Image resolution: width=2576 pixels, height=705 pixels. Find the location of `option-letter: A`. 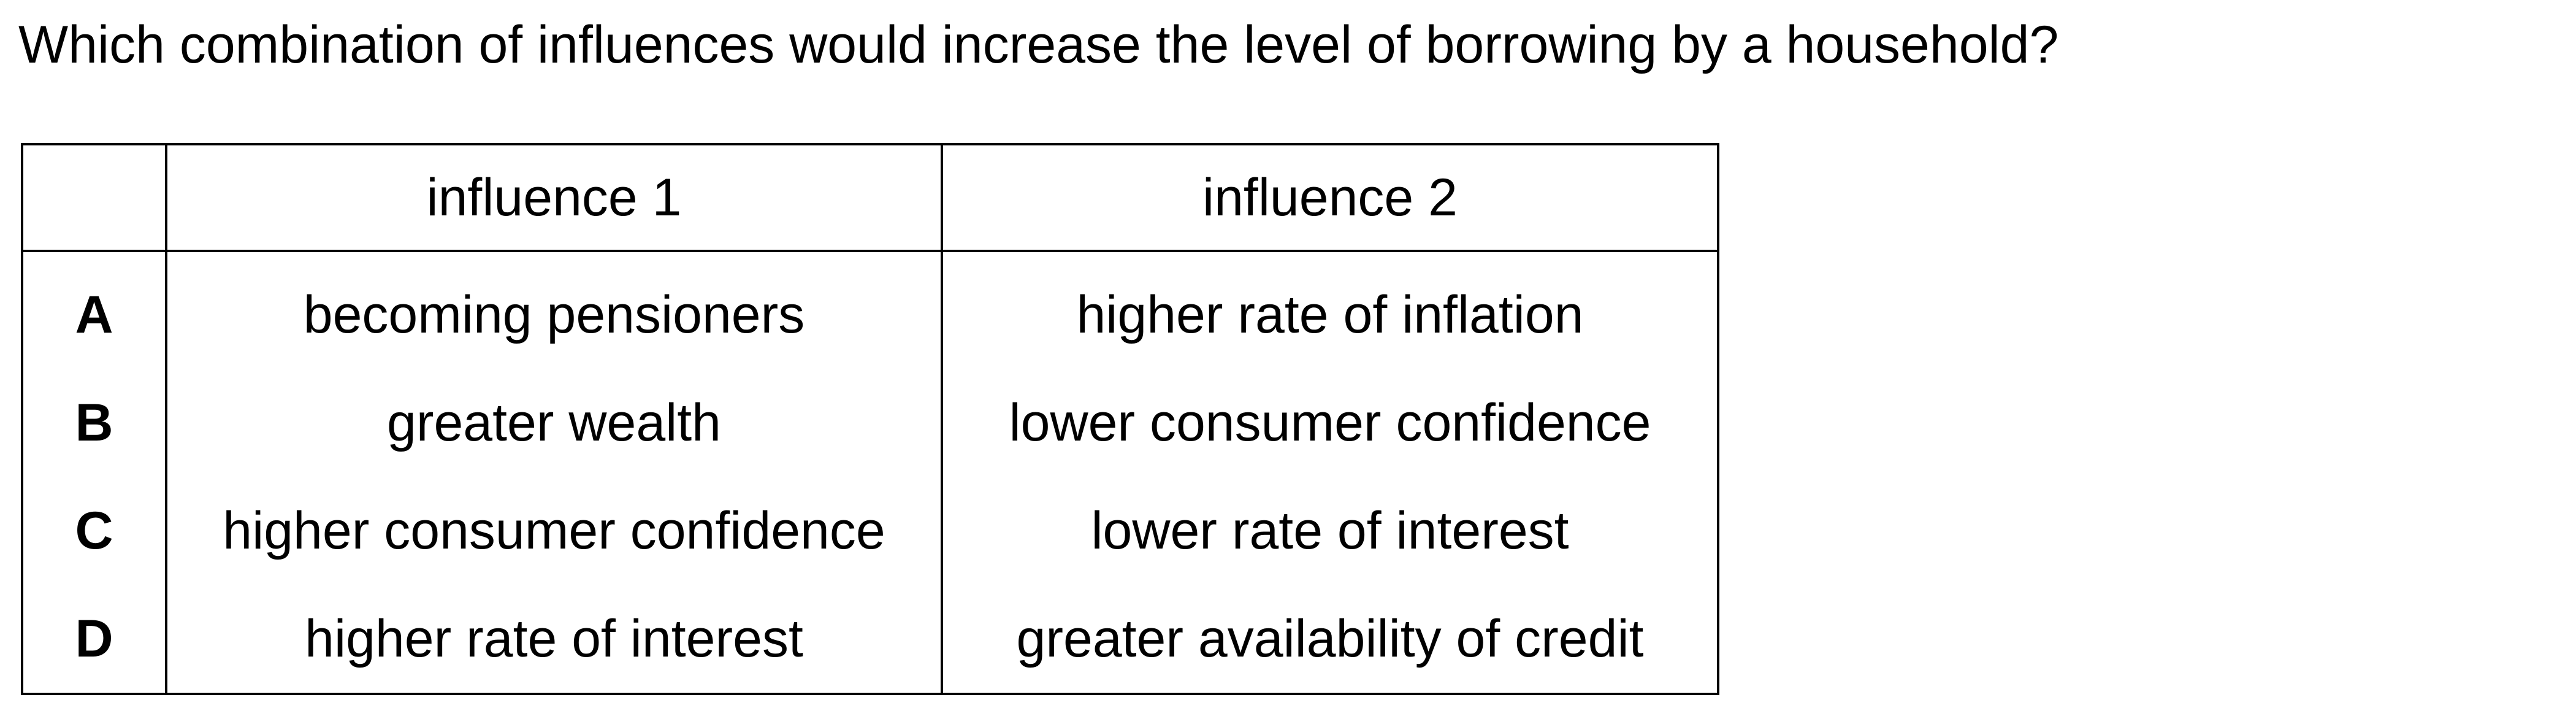

option-letter: A is located at coordinates (94, 310).